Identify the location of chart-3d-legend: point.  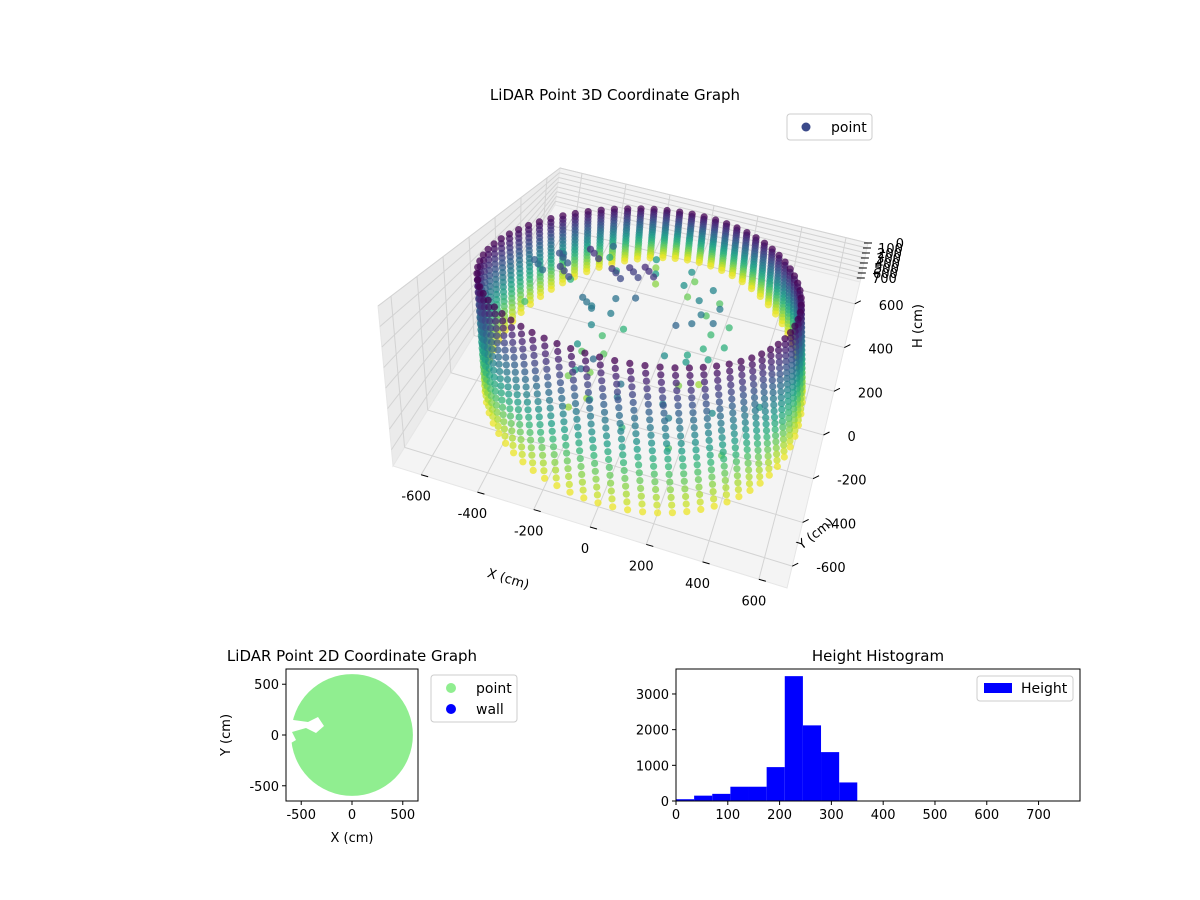
(829, 127).